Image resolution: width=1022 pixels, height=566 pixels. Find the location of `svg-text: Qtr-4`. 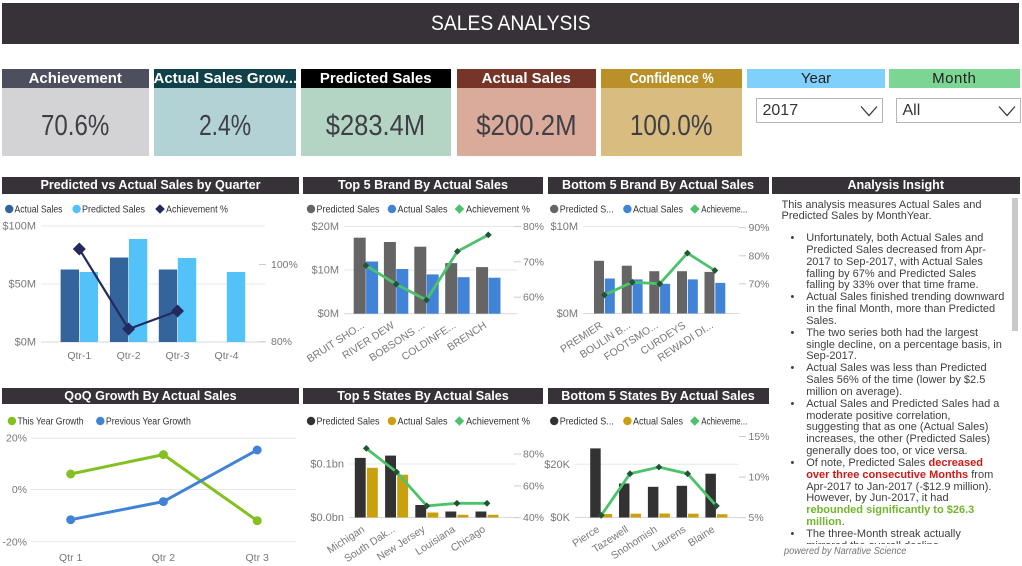

svg-text: Qtr-4 is located at coordinates (227, 356).